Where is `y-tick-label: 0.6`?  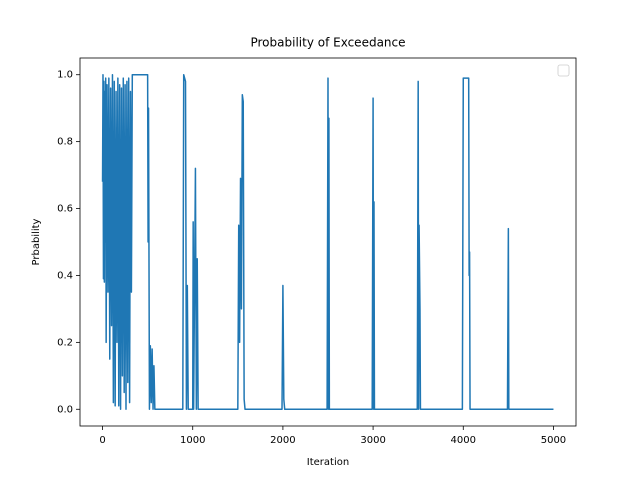
y-tick-label: 0.6 is located at coordinates (65, 209).